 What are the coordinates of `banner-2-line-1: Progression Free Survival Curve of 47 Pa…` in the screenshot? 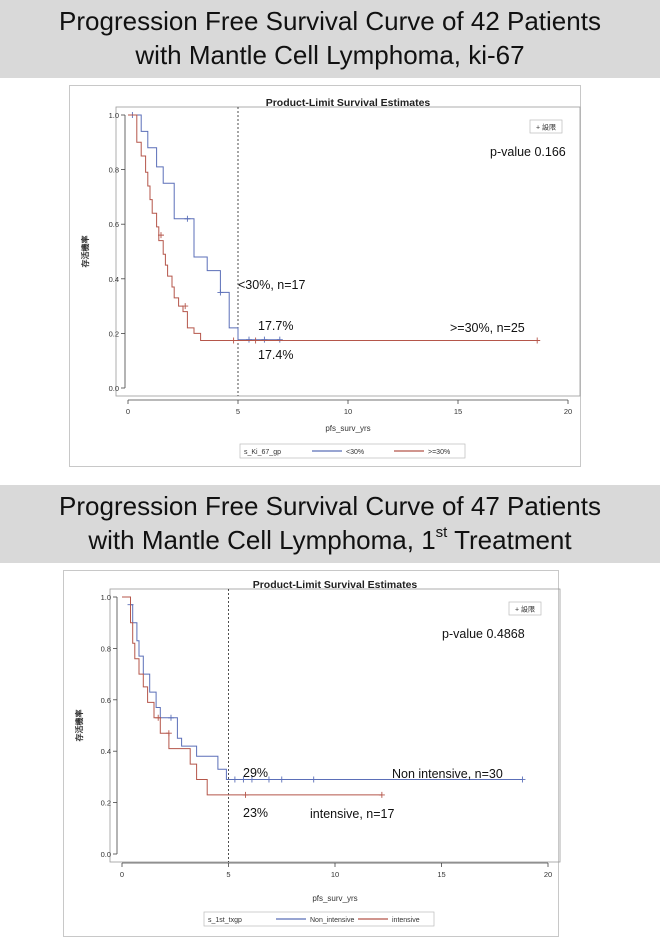 It's located at (330, 506).